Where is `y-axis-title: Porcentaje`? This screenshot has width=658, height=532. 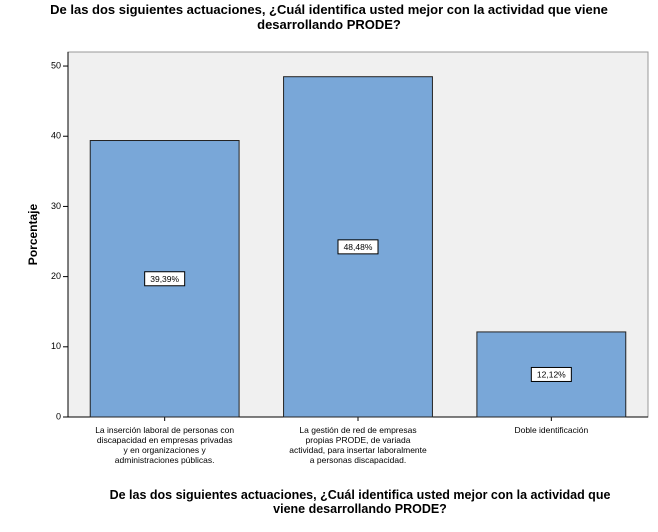 y-axis-title: Porcentaje is located at coordinates (33, 234).